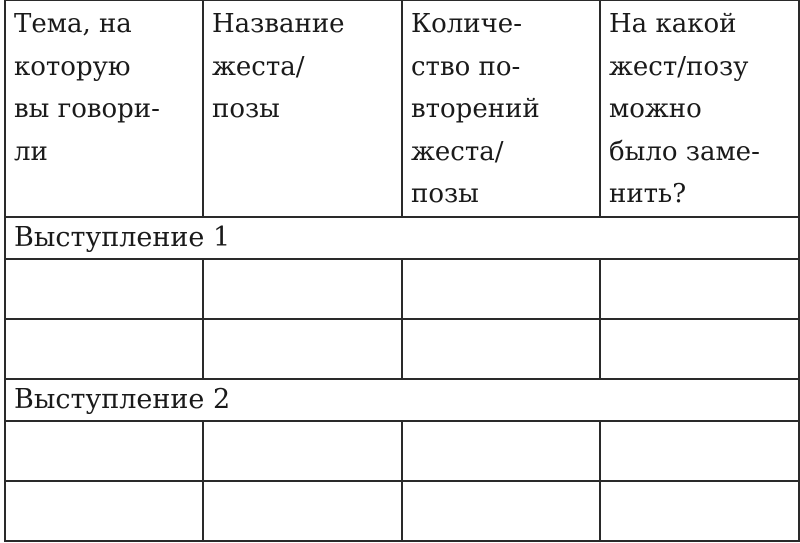  I want to click on header-line: На какой, so click(673, 24).